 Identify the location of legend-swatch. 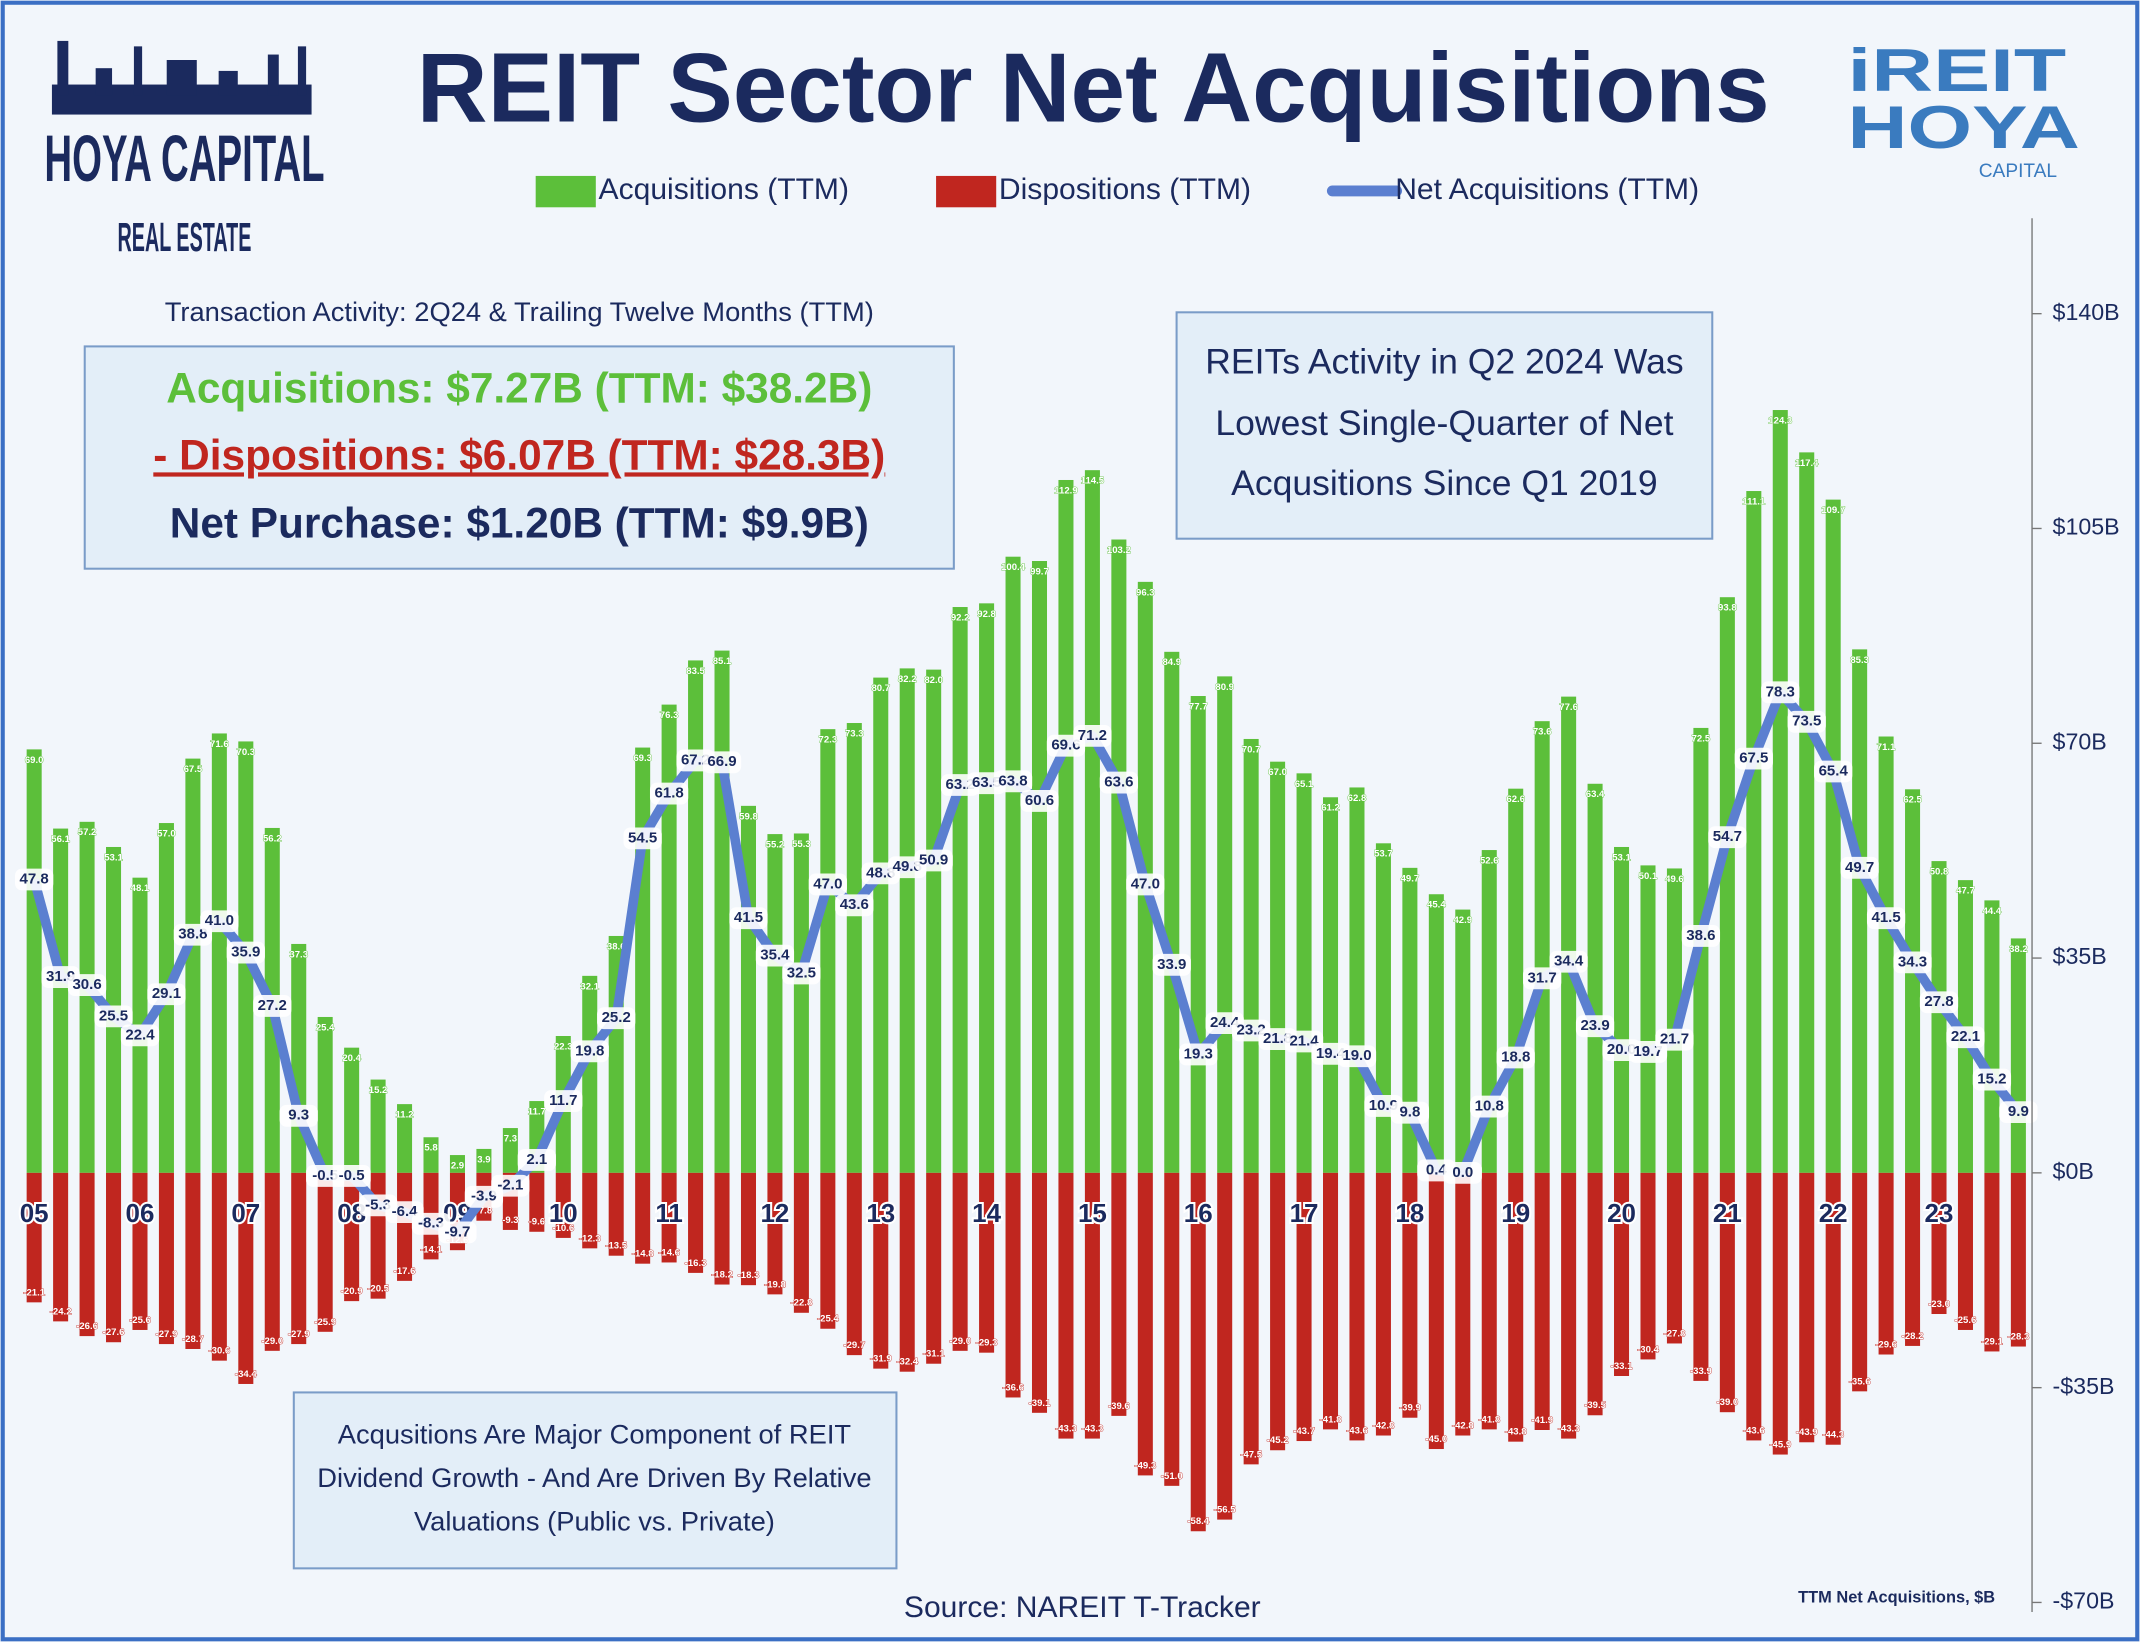
(966, 191).